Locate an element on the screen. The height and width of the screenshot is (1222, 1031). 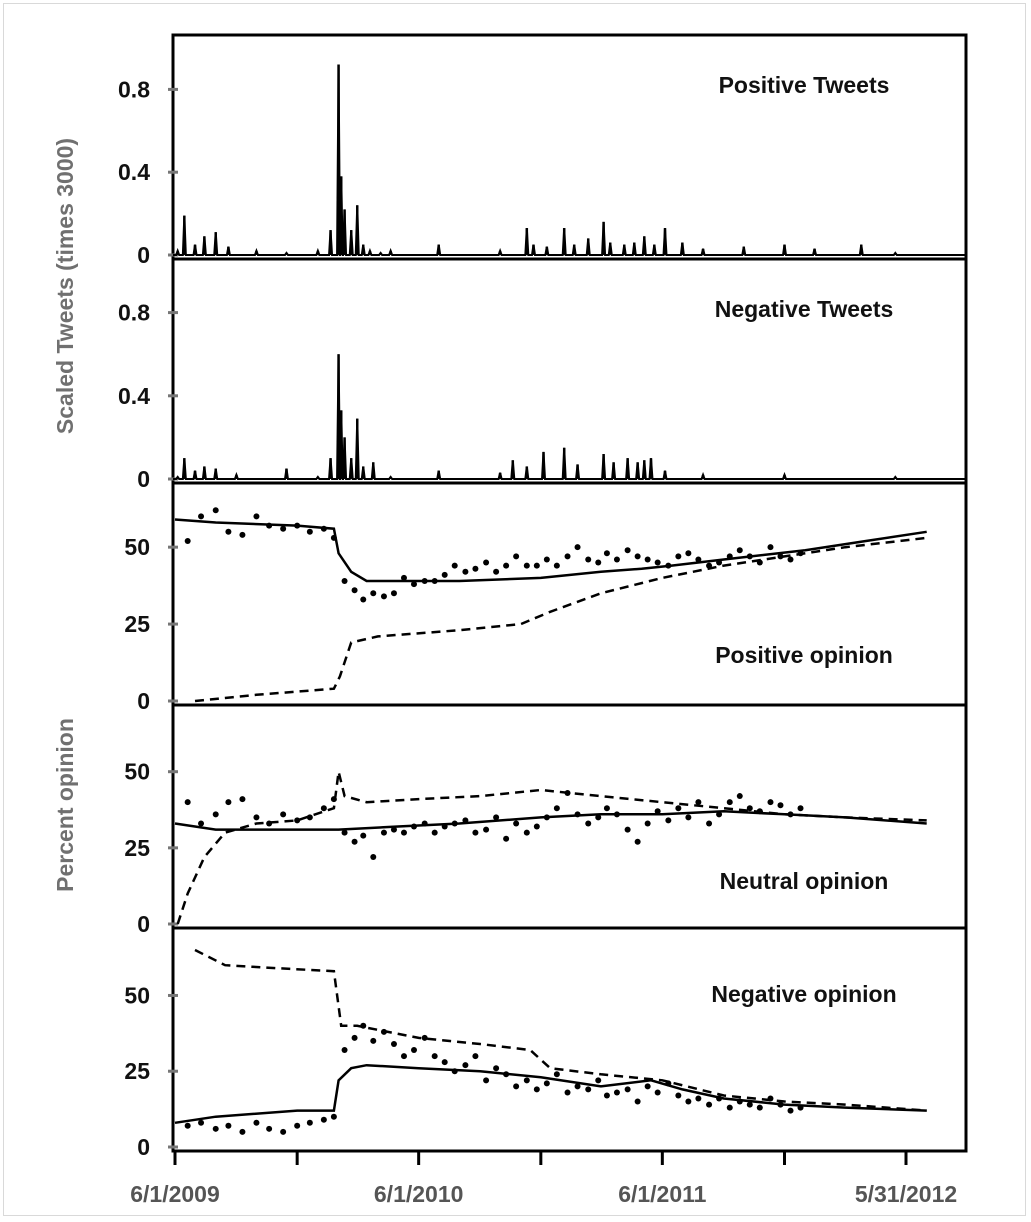
x-tick-label: 6/1/2011 is located at coordinates (662, 1194).